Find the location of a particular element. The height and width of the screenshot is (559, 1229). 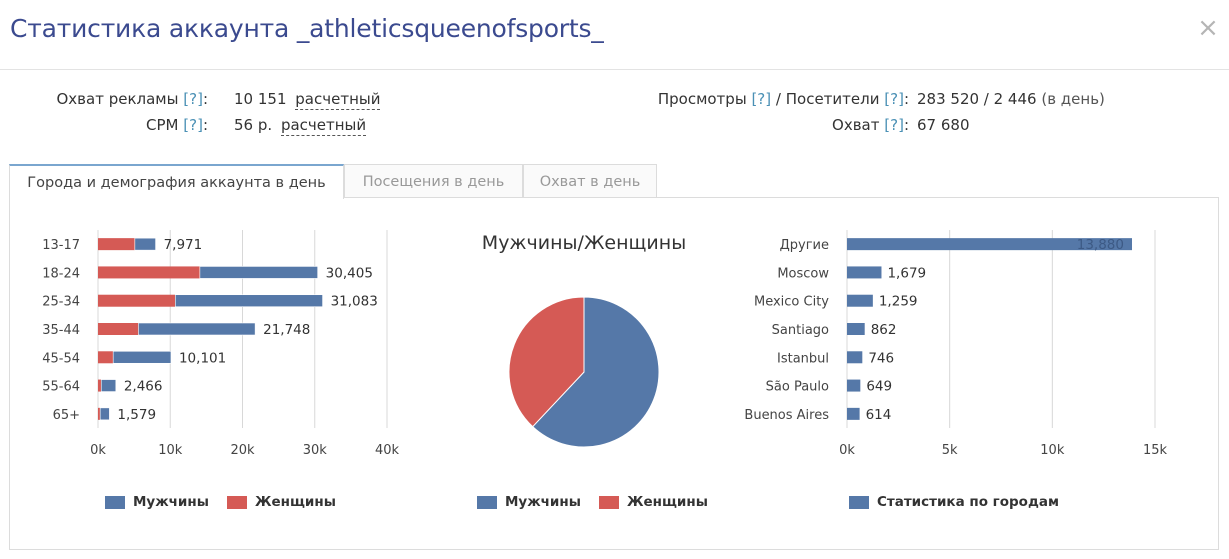

gender-pie-chart: Мужчины/Женщины is located at coordinates (584, 340).